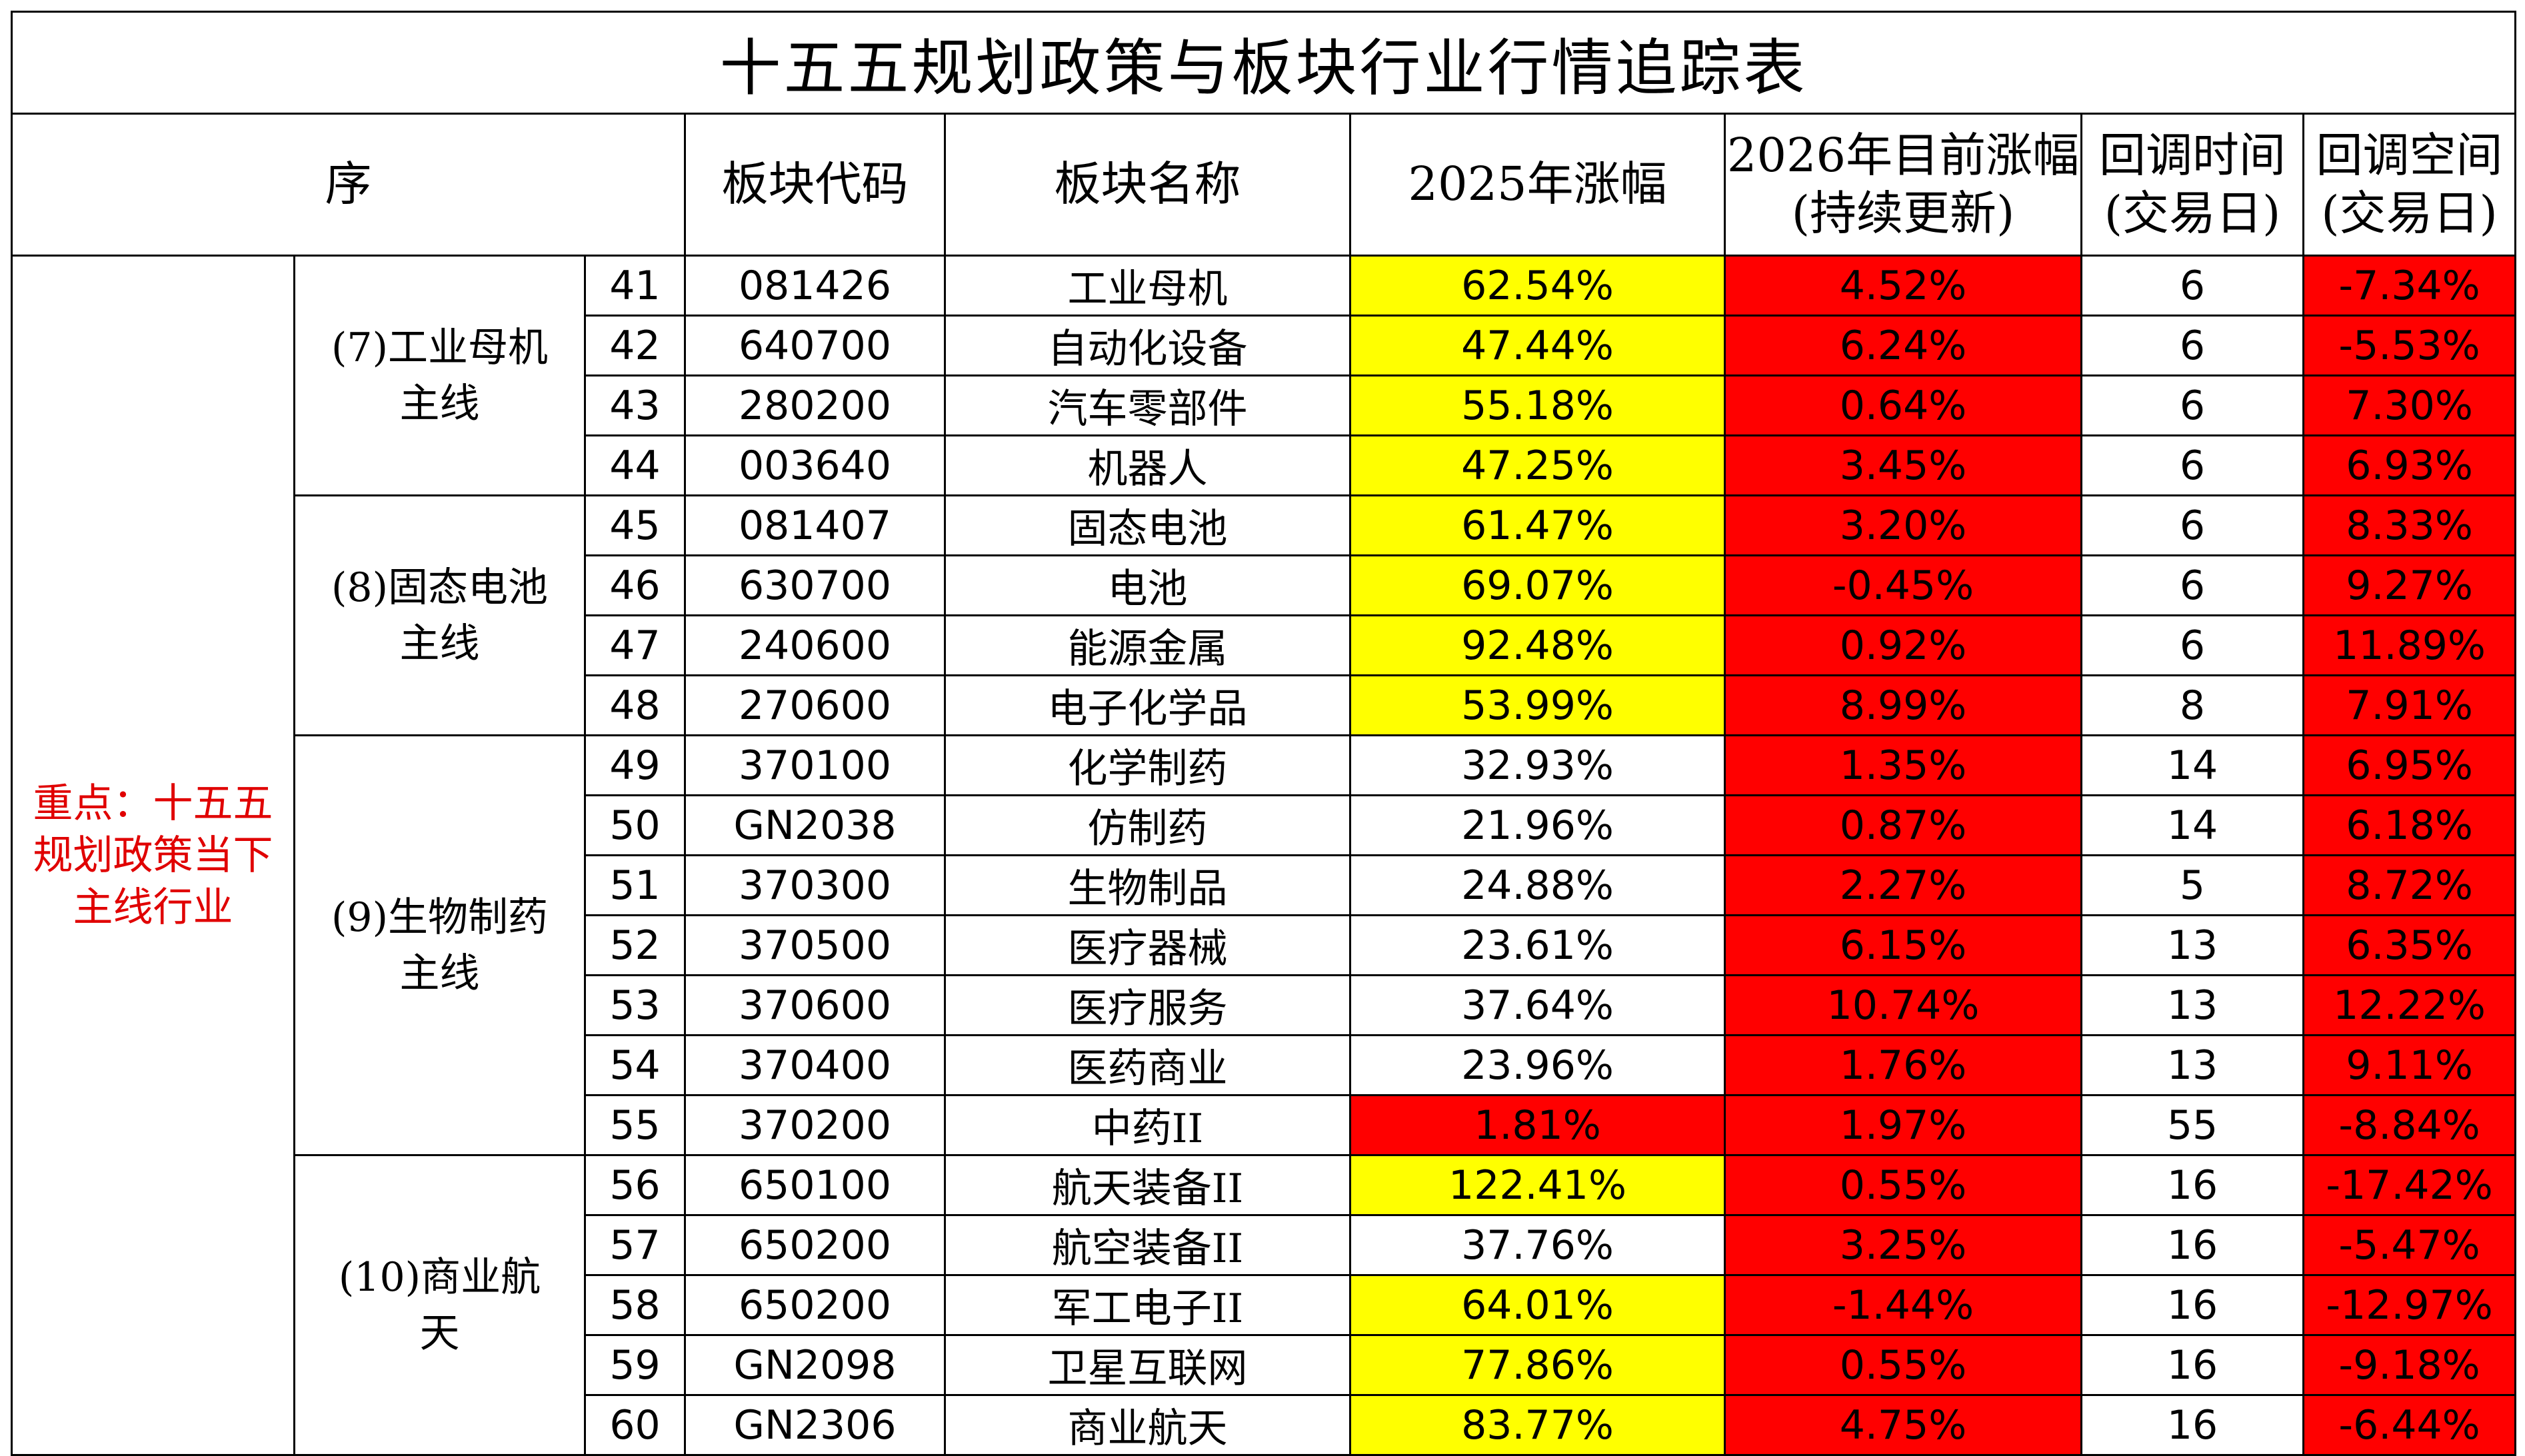 The width and height of the screenshot is (2525, 1456). What do you see at coordinates (1538, 1425) in the screenshot?
I see `gain-2025-cell: 83.77%` at bounding box center [1538, 1425].